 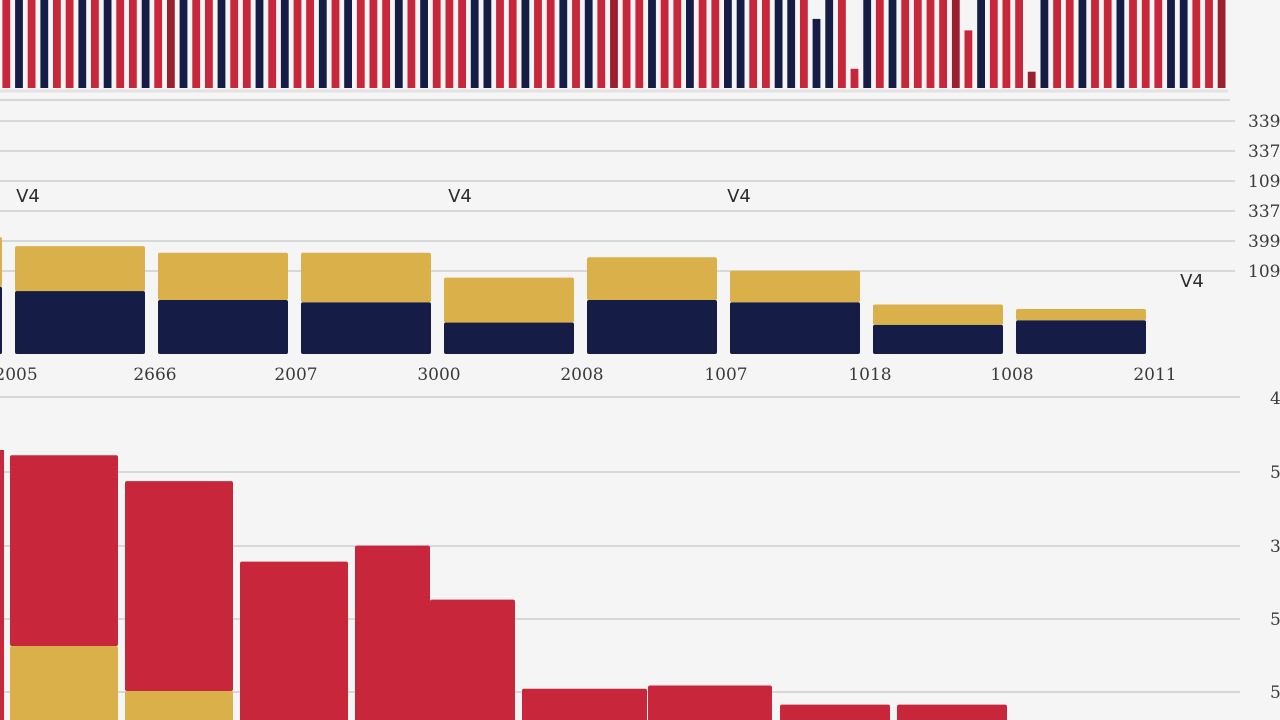 What do you see at coordinates (725, 375) in the screenshot?
I see `mid-x-tick-label: 1007` at bounding box center [725, 375].